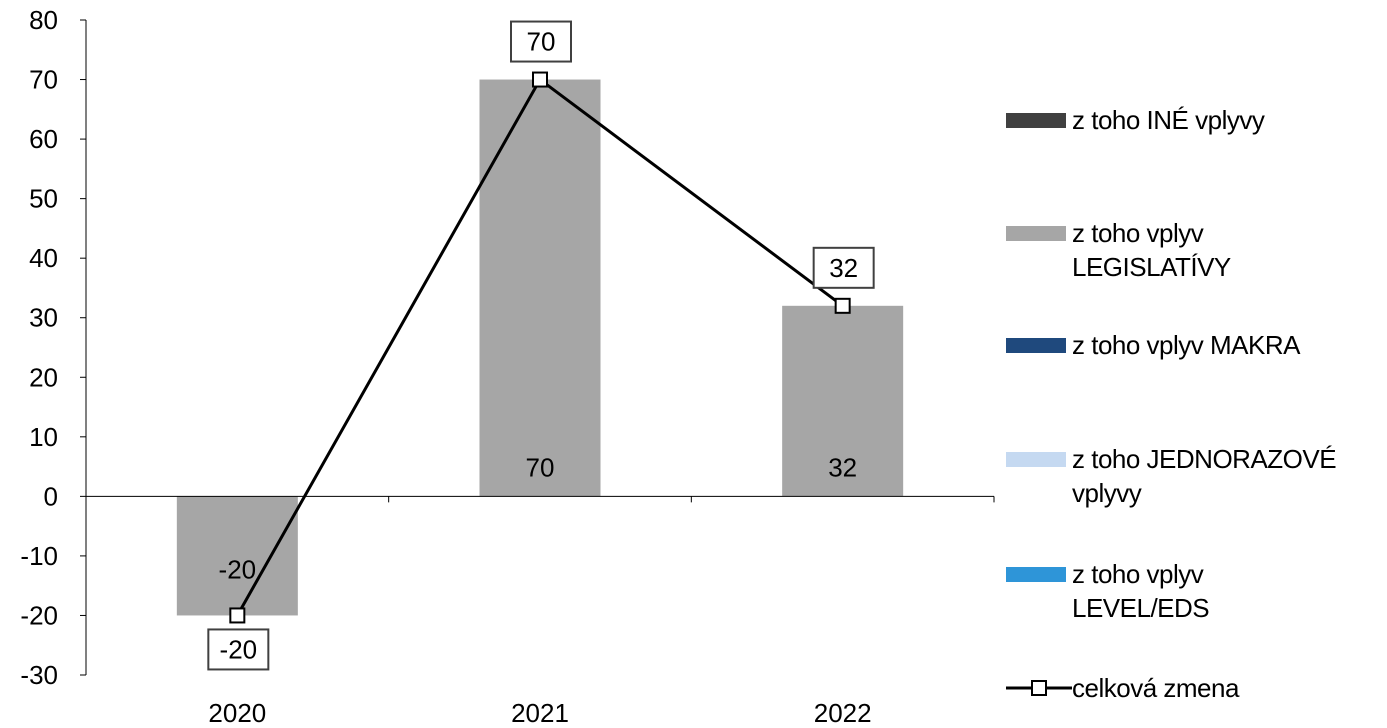  I want to click on legend-label: z toho JEDNORAZOVÉ vplyvy, so click(1204, 476).